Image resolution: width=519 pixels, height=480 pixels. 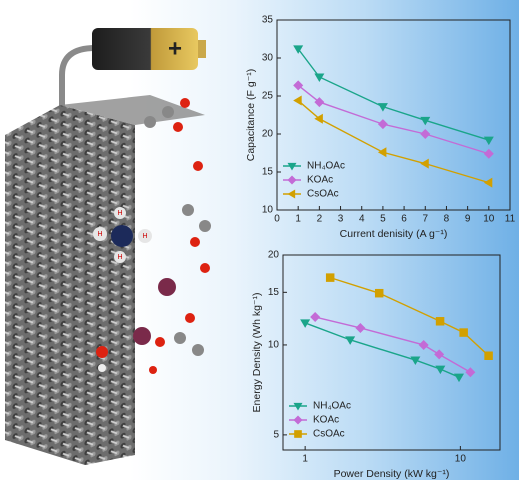 I want to click on y-tick-label: 20, so click(x=268, y=134).